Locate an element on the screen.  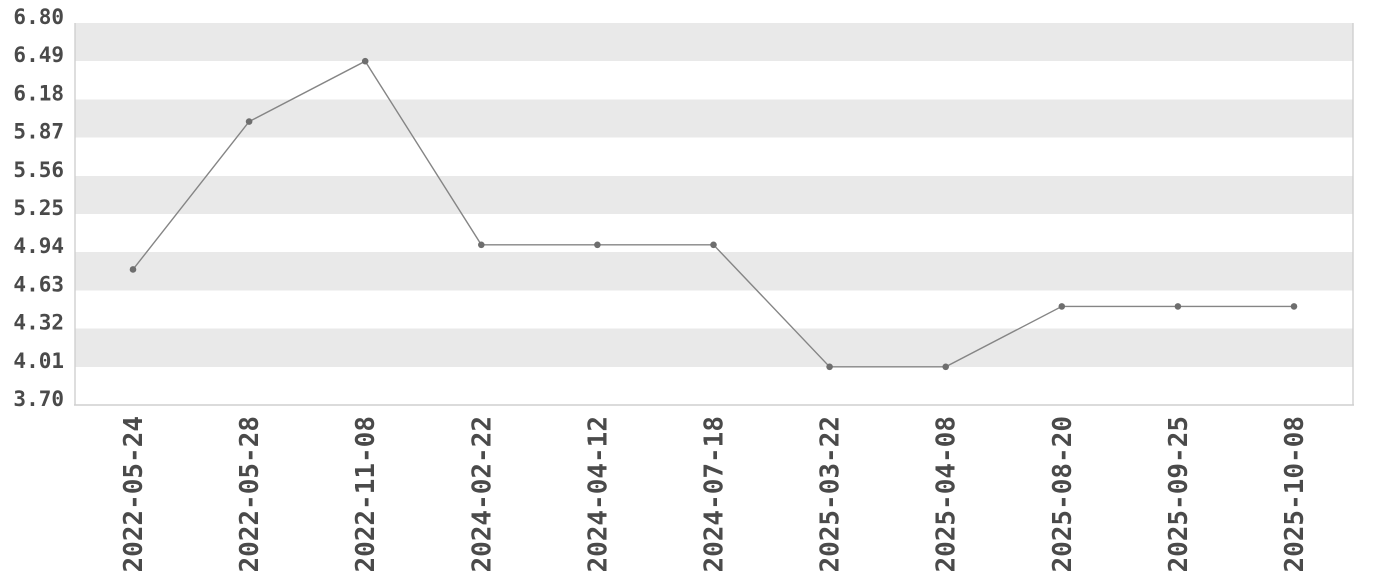
x-tick-label: 2022-05-28 is located at coordinates (250, 494).